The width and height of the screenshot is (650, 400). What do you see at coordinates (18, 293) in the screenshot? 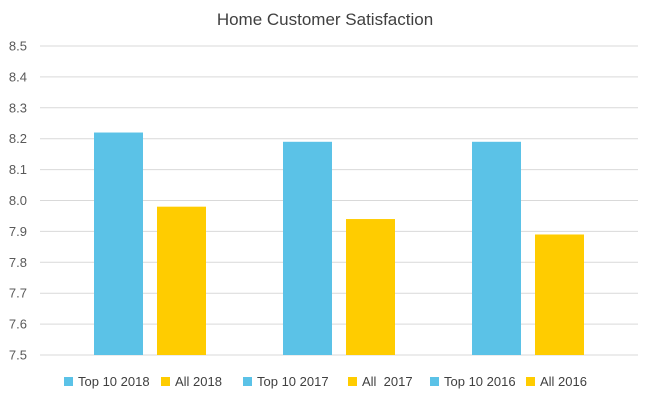
I see `y-tick-label: 7.7` at bounding box center [18, 293].